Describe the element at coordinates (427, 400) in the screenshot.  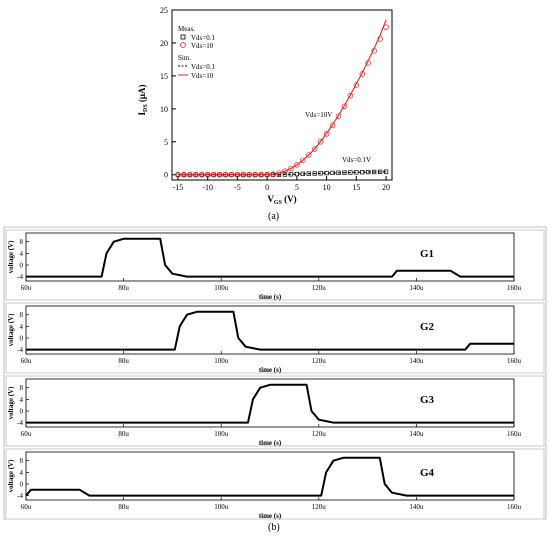
I see `gate-label: G3` at that location.